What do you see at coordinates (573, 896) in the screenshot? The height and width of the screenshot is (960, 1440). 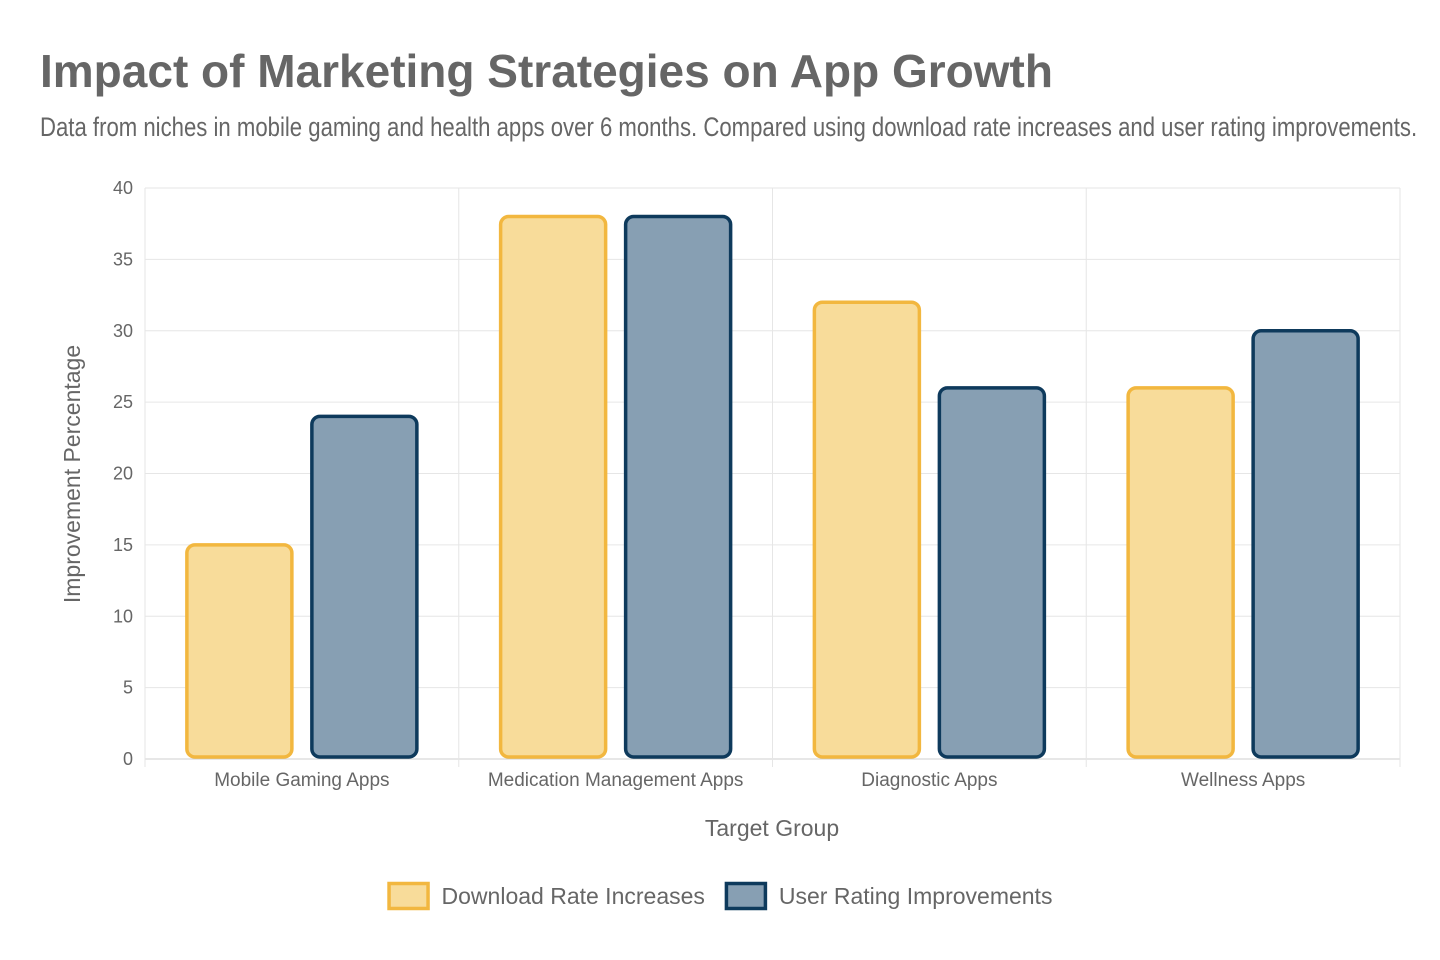 I see `legend-label: Download Rate Increases` at bounding box center [573, 896].